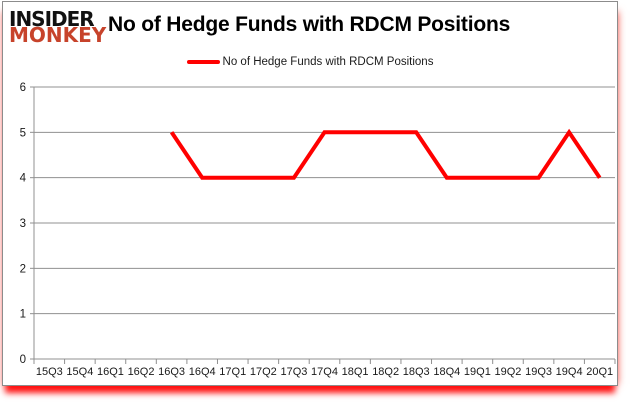 This screenshot has width=635, height=405. What do you see at coordinates (23, 269) in the screenshot?
I see `ytick-label-2: 2` at bounding box center [23, 269].